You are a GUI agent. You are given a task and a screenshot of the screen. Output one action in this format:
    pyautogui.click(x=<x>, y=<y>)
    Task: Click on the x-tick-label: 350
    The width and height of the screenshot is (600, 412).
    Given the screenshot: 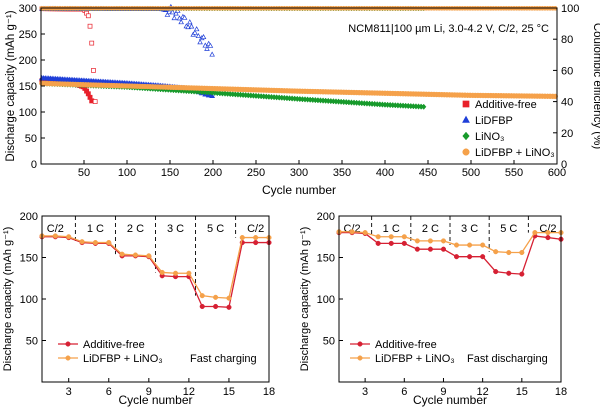 What is the action you would take?
    pyautogui.click(x=342, y=173)
    